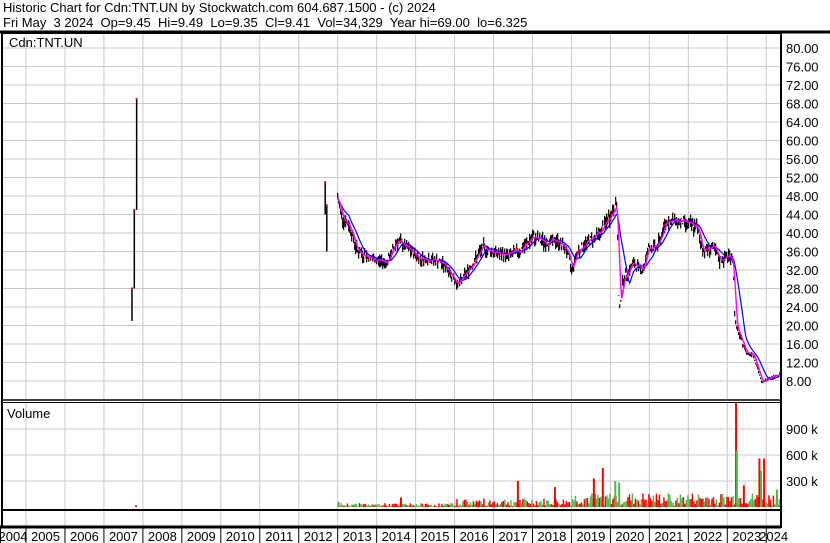  What do you see at coordinates (802, 307) in the screenshot?
I see `price-tick-label: 24.00` at bounding box center [802, 307].